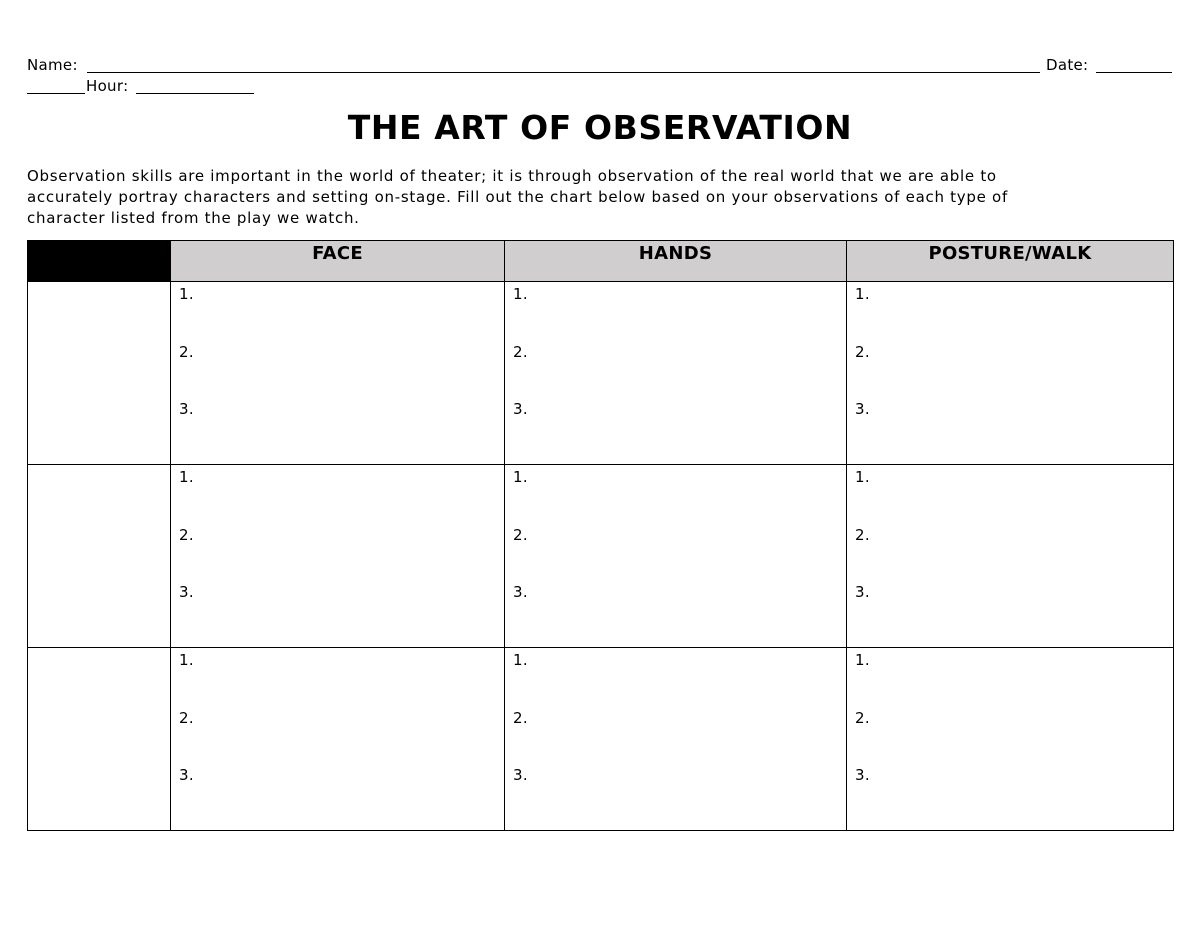  Describe the element at coordinates (99, 261) in the screenshot. I see `character-column-header` at that location.